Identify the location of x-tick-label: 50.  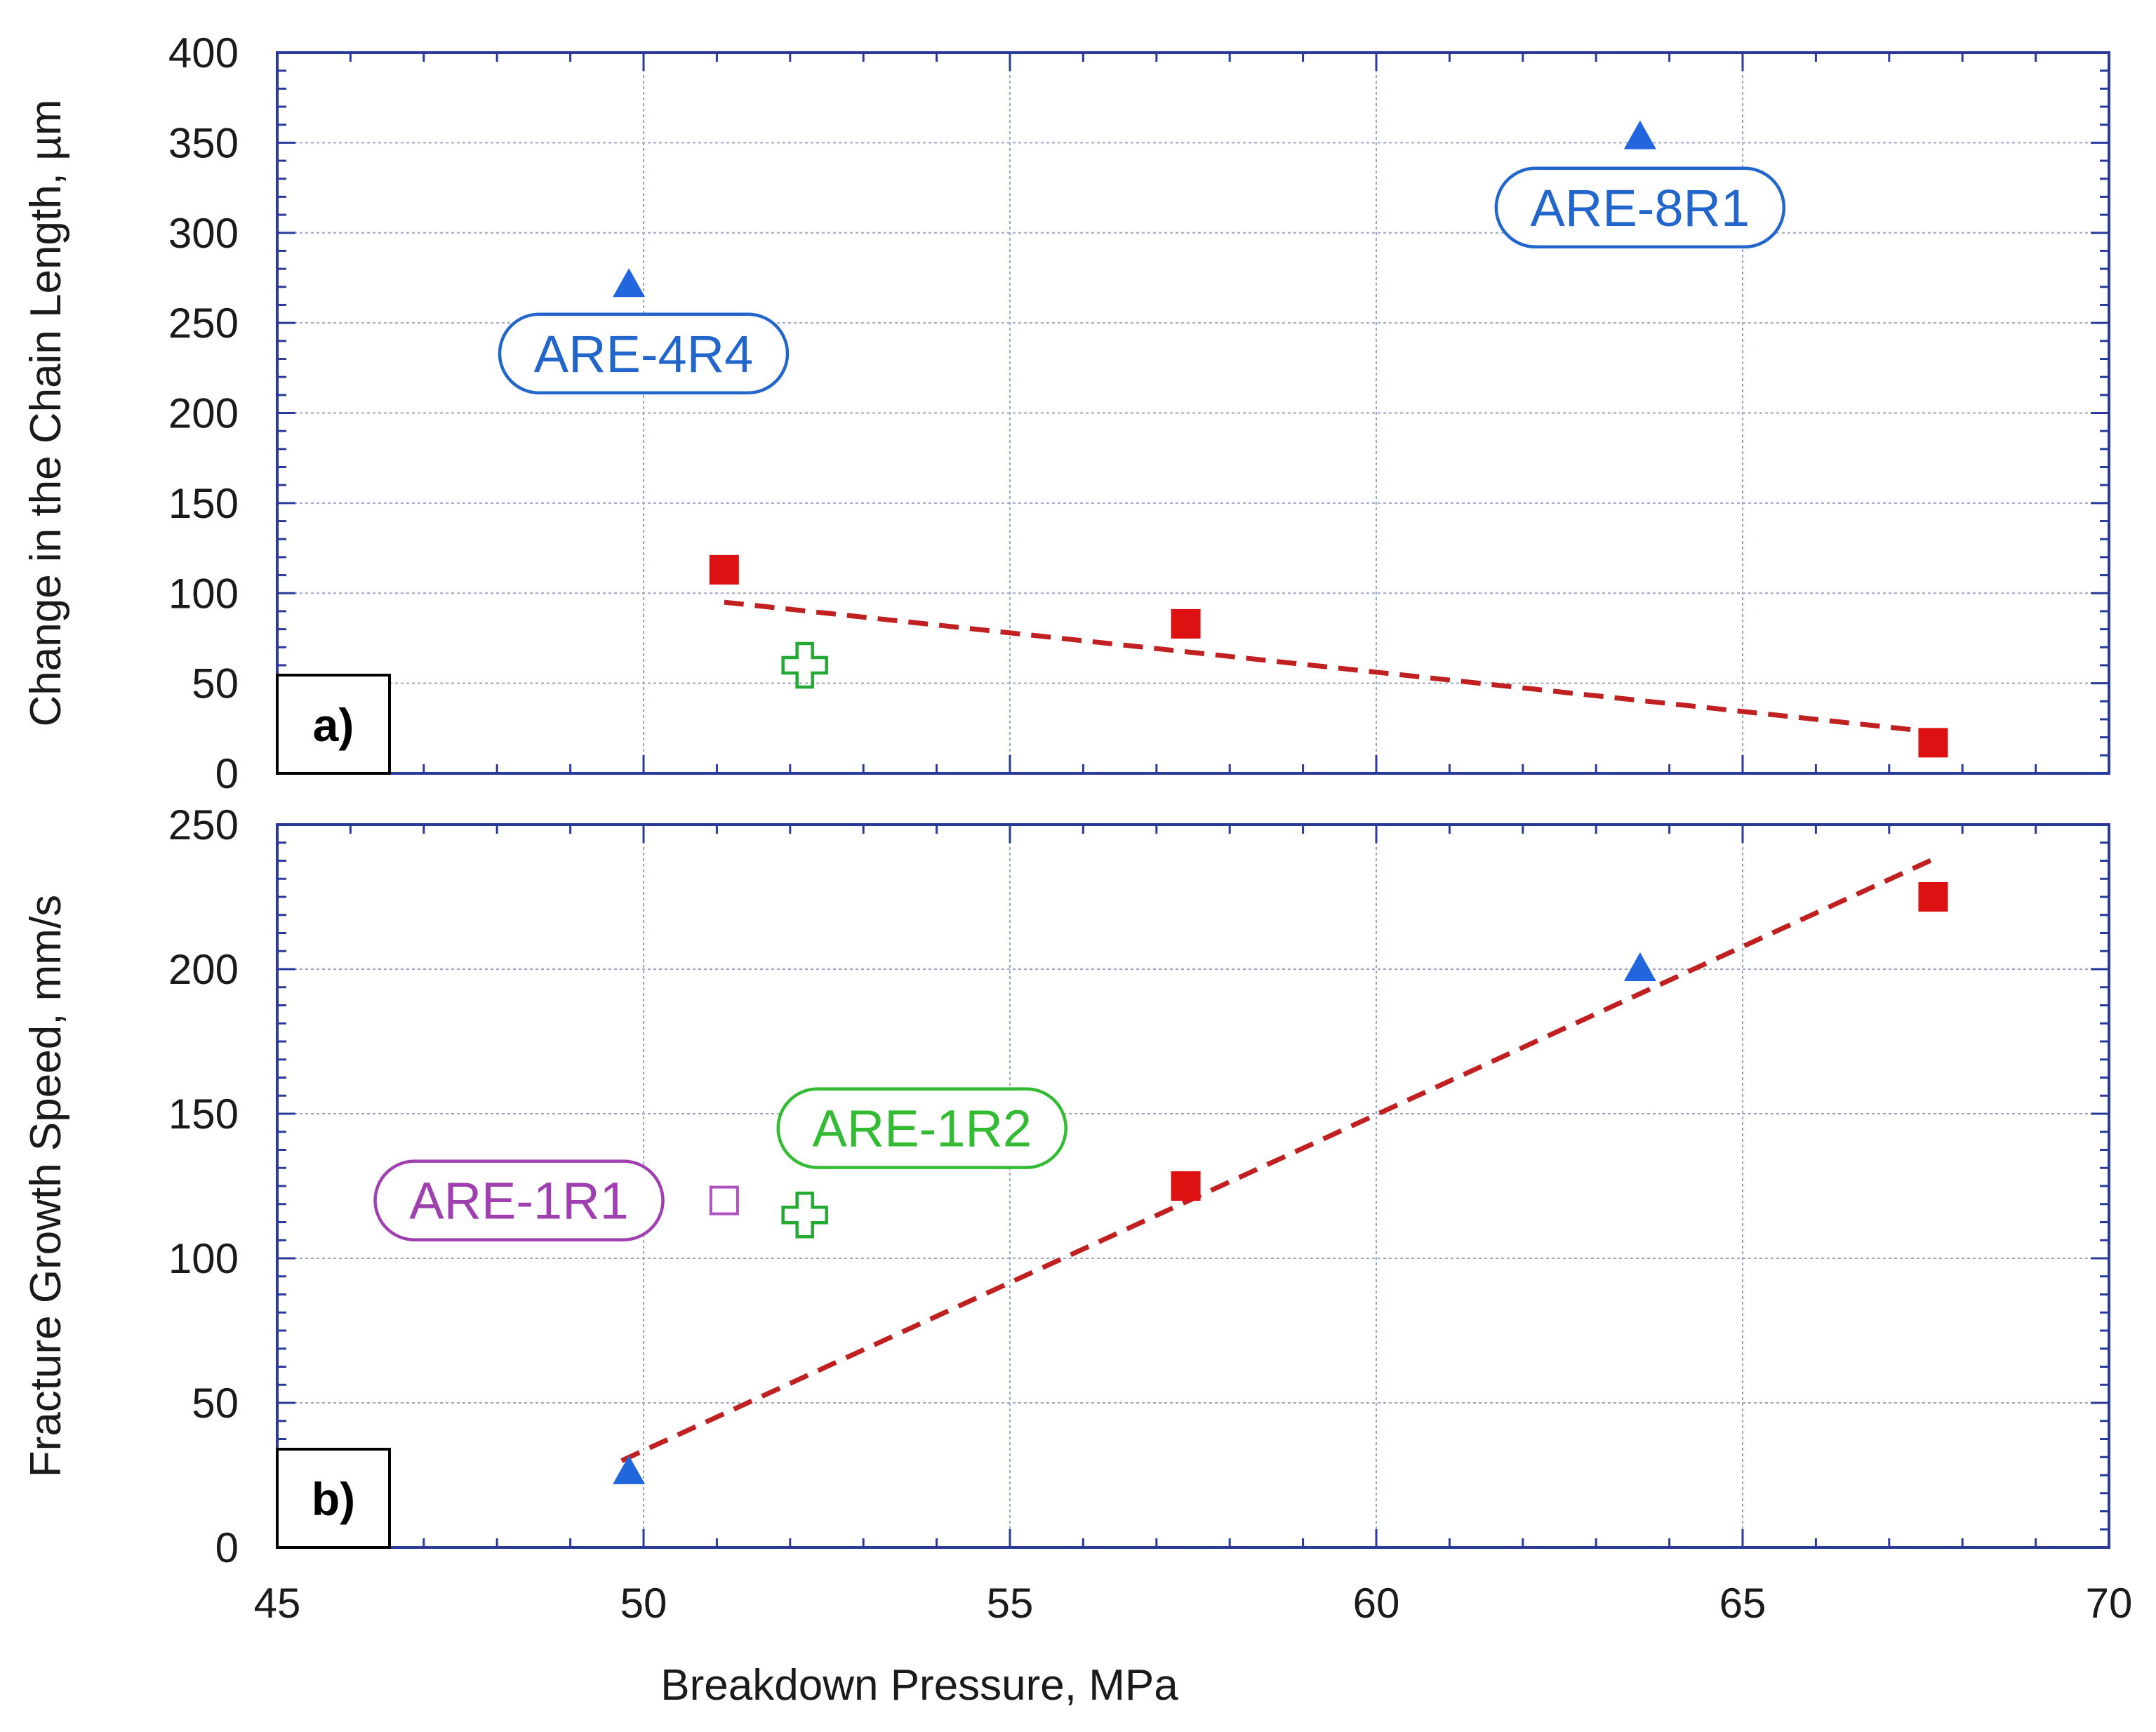
(643, 1603).